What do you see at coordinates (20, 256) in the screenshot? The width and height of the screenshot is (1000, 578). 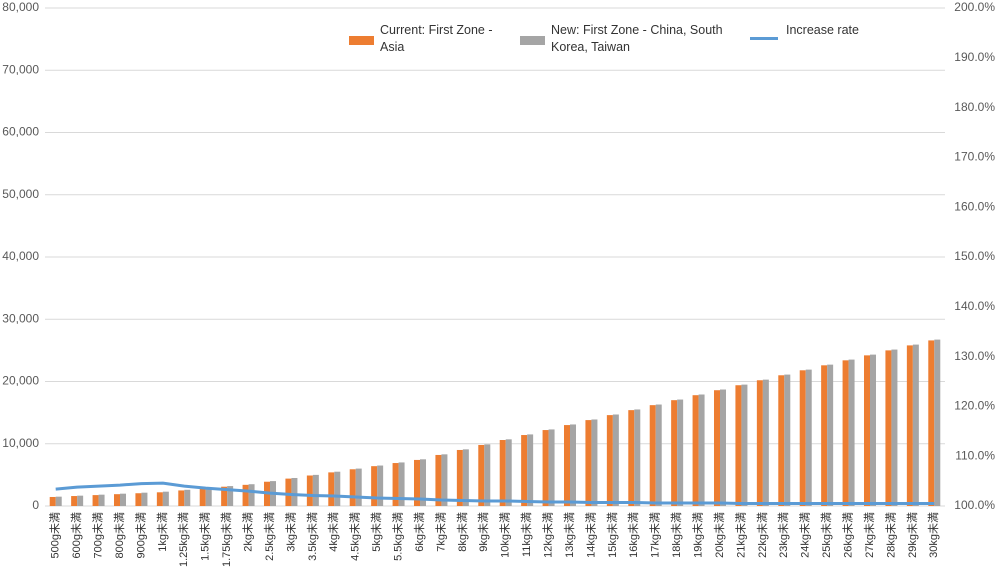 I see `y-tick-label: 40,000` at bounding box center [20, 256].